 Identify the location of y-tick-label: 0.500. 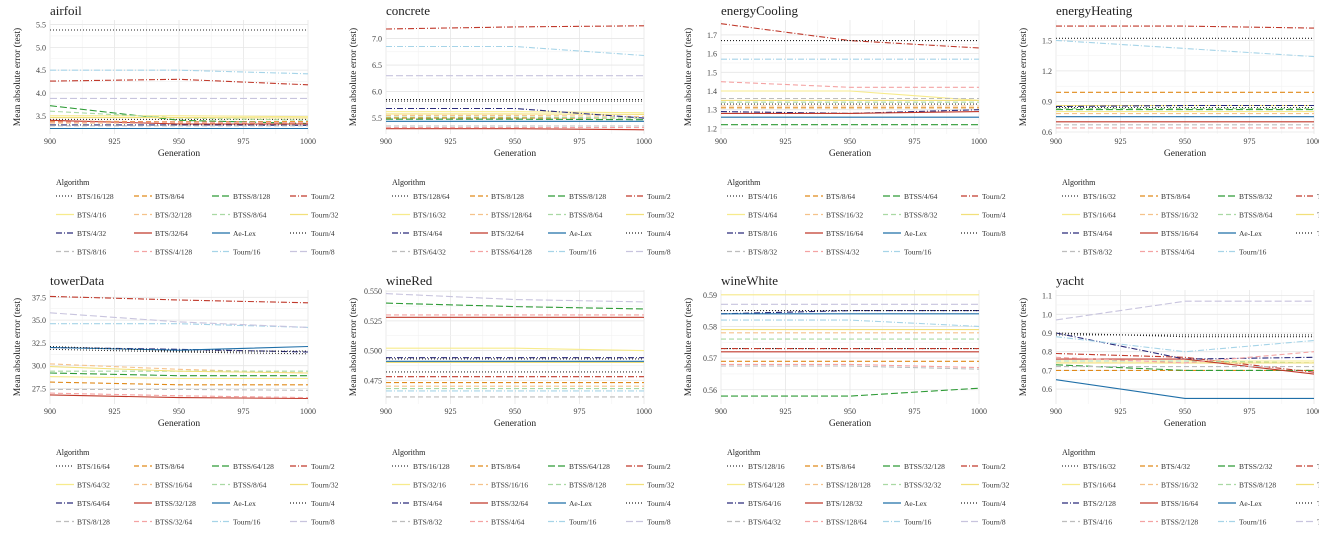
(373, 351).